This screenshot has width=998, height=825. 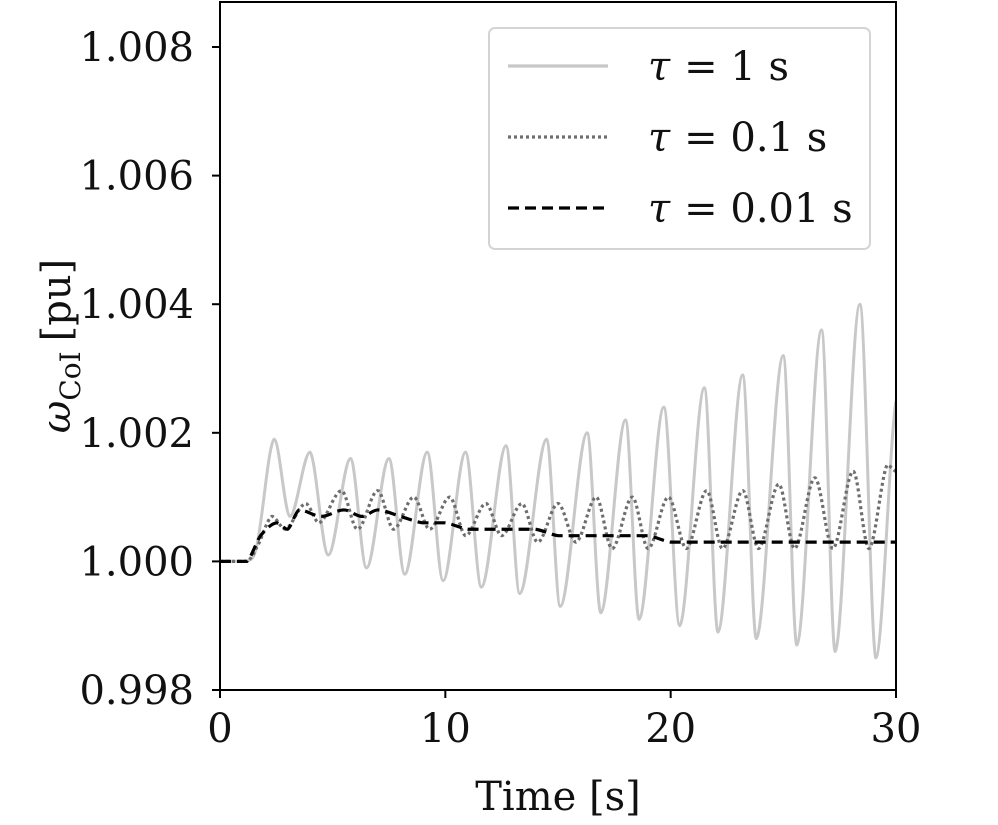 I want to click on svg-text:ωCoI[pu]: ωCoI [pu], so click(x=60, y=346).